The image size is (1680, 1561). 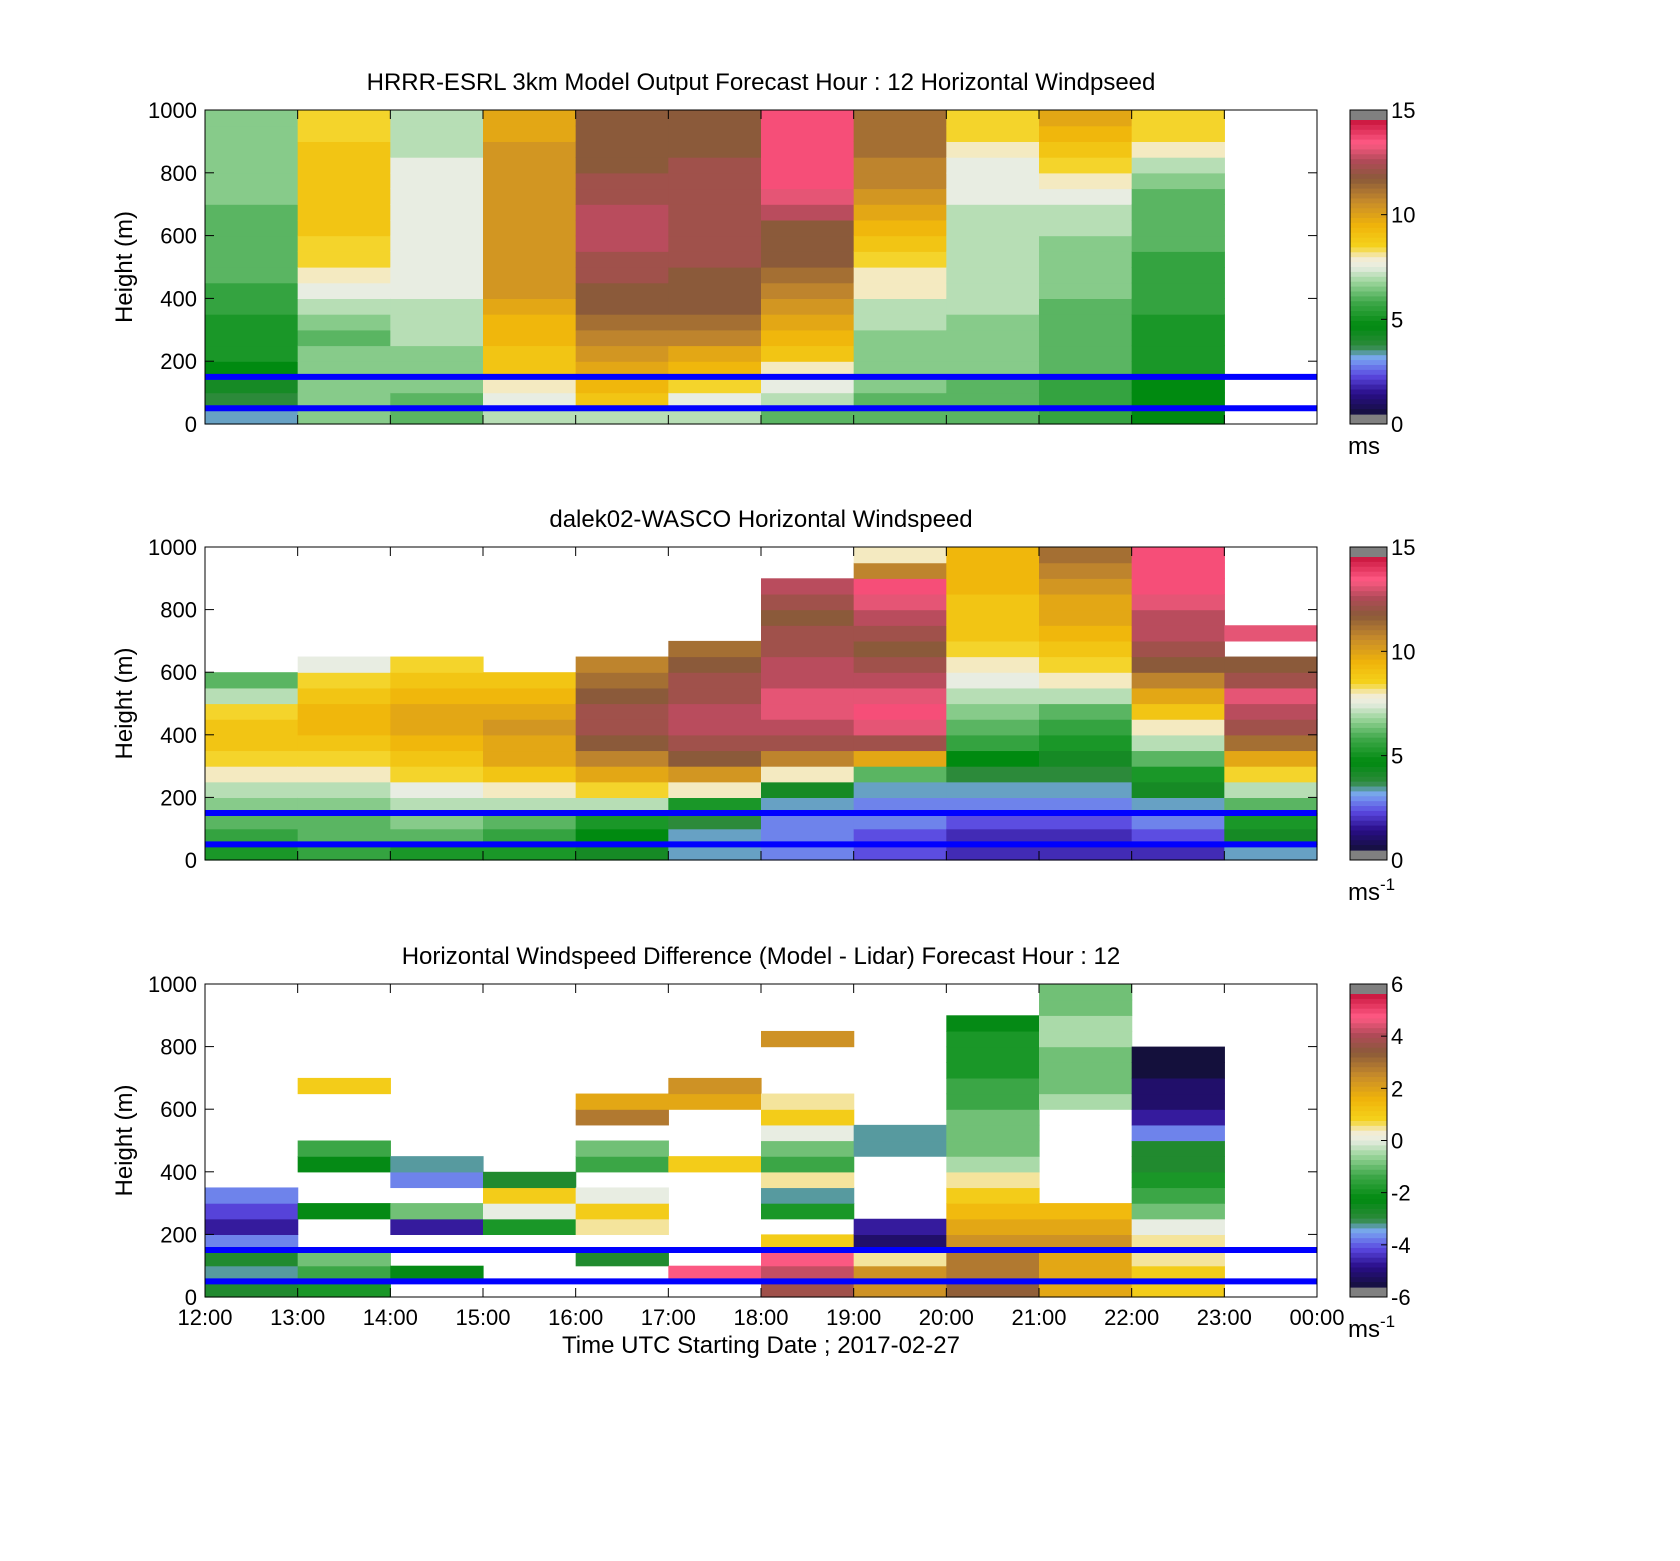 What do you see at coordinates (575, 1317) in the screenshot?
I see `x-tick-label: 16:00` at bounding box center [575, 1317].